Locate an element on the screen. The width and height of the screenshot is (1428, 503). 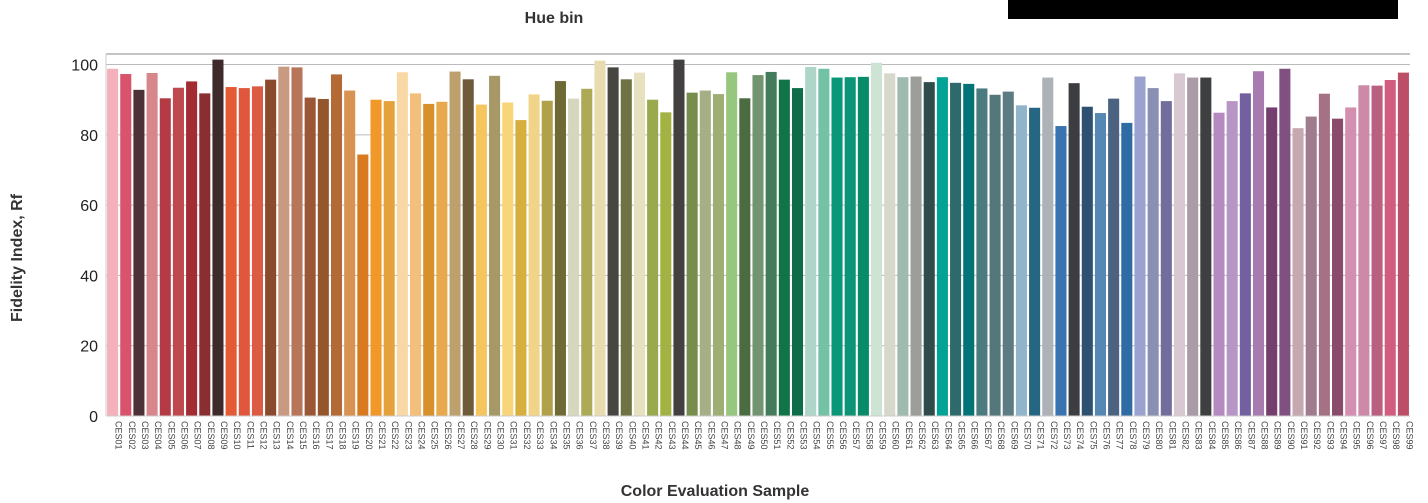
bar-ces01 is located at coordinates (113, 242).